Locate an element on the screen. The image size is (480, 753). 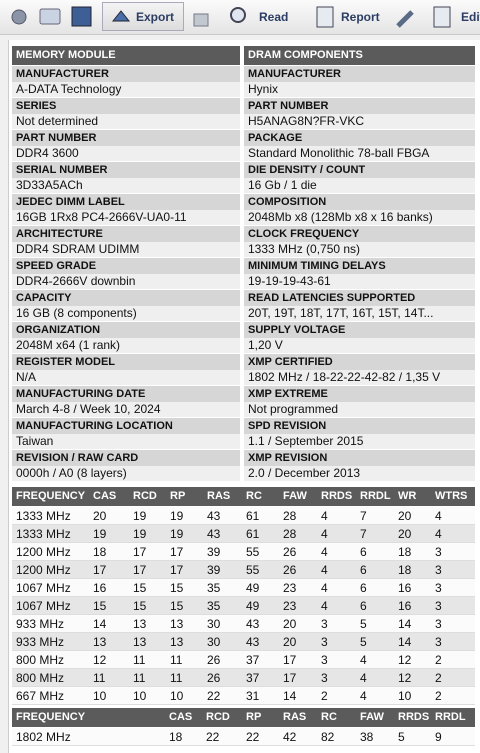
field-label: ORGANIZATION is located at coordinates (126, 330).